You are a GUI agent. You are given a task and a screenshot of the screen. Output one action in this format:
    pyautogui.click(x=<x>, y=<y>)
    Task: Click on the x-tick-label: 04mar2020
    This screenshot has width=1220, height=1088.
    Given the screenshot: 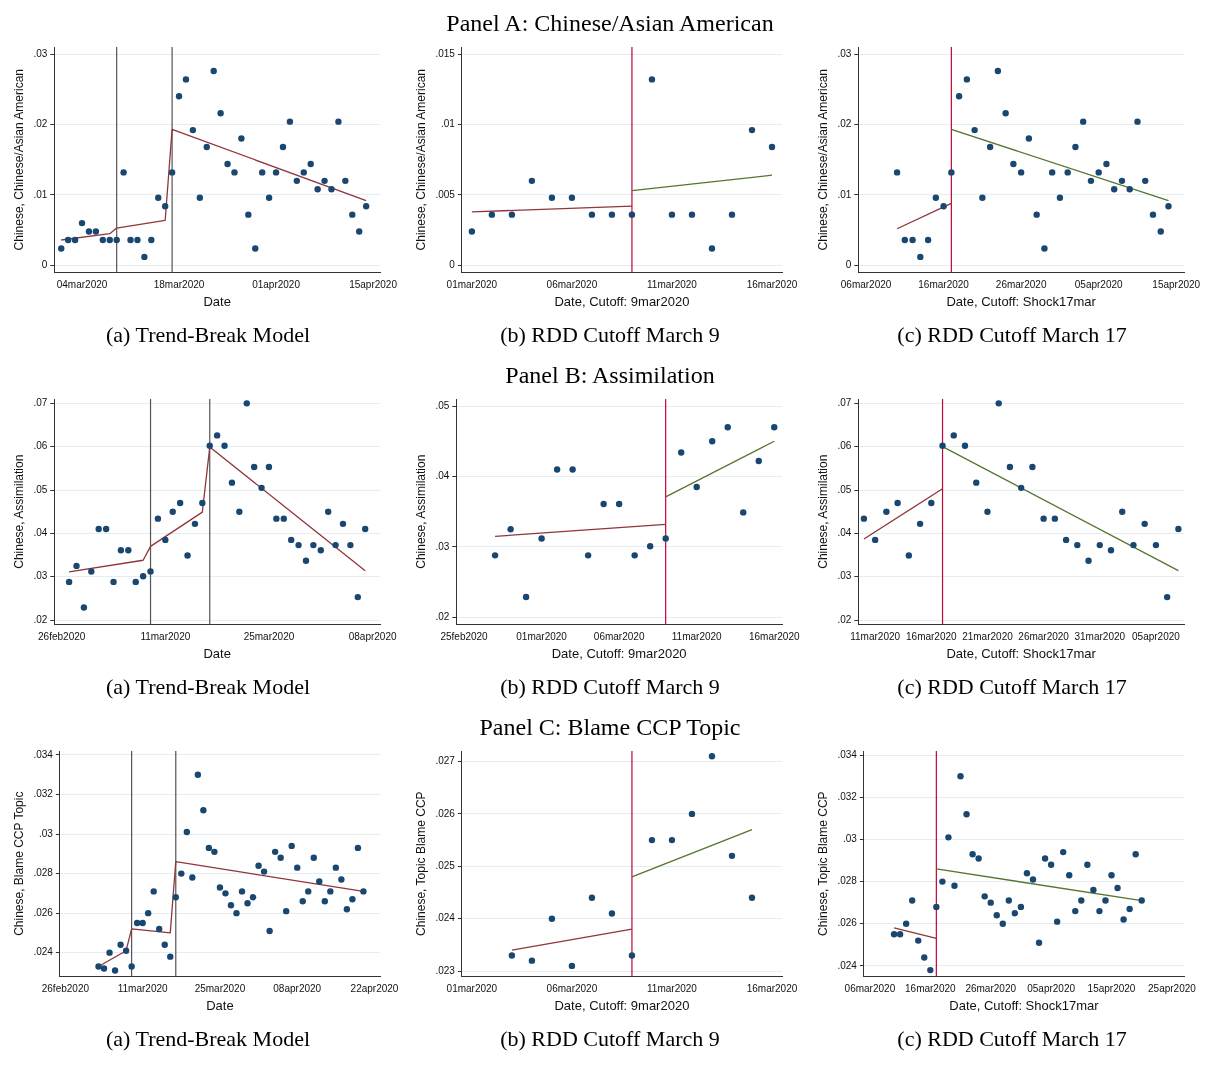 What is the action you would take?
    pyautogui.click(x=82, y=285)
    